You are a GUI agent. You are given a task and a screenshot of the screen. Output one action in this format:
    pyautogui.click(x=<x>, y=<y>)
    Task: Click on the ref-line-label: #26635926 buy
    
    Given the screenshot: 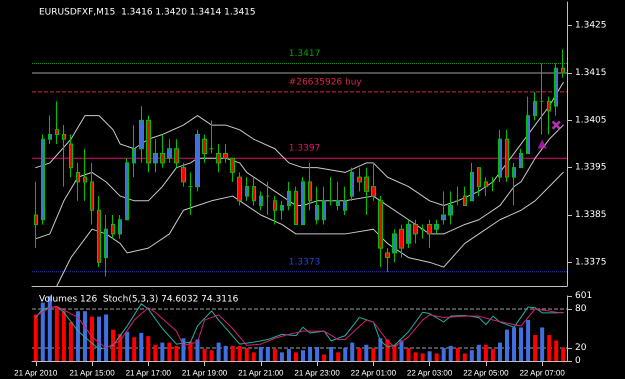 What is the action you would take?
    pyautogui.click(x=325, y=82)
    